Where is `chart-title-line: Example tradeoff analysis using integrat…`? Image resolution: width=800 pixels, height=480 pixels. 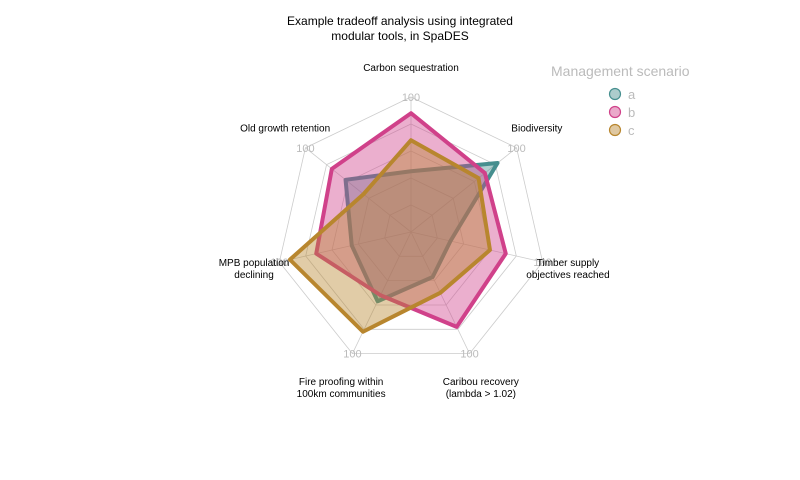
chart-title-line: Example tradeoff analysis using integrat… is located at coordinates (400, 21).